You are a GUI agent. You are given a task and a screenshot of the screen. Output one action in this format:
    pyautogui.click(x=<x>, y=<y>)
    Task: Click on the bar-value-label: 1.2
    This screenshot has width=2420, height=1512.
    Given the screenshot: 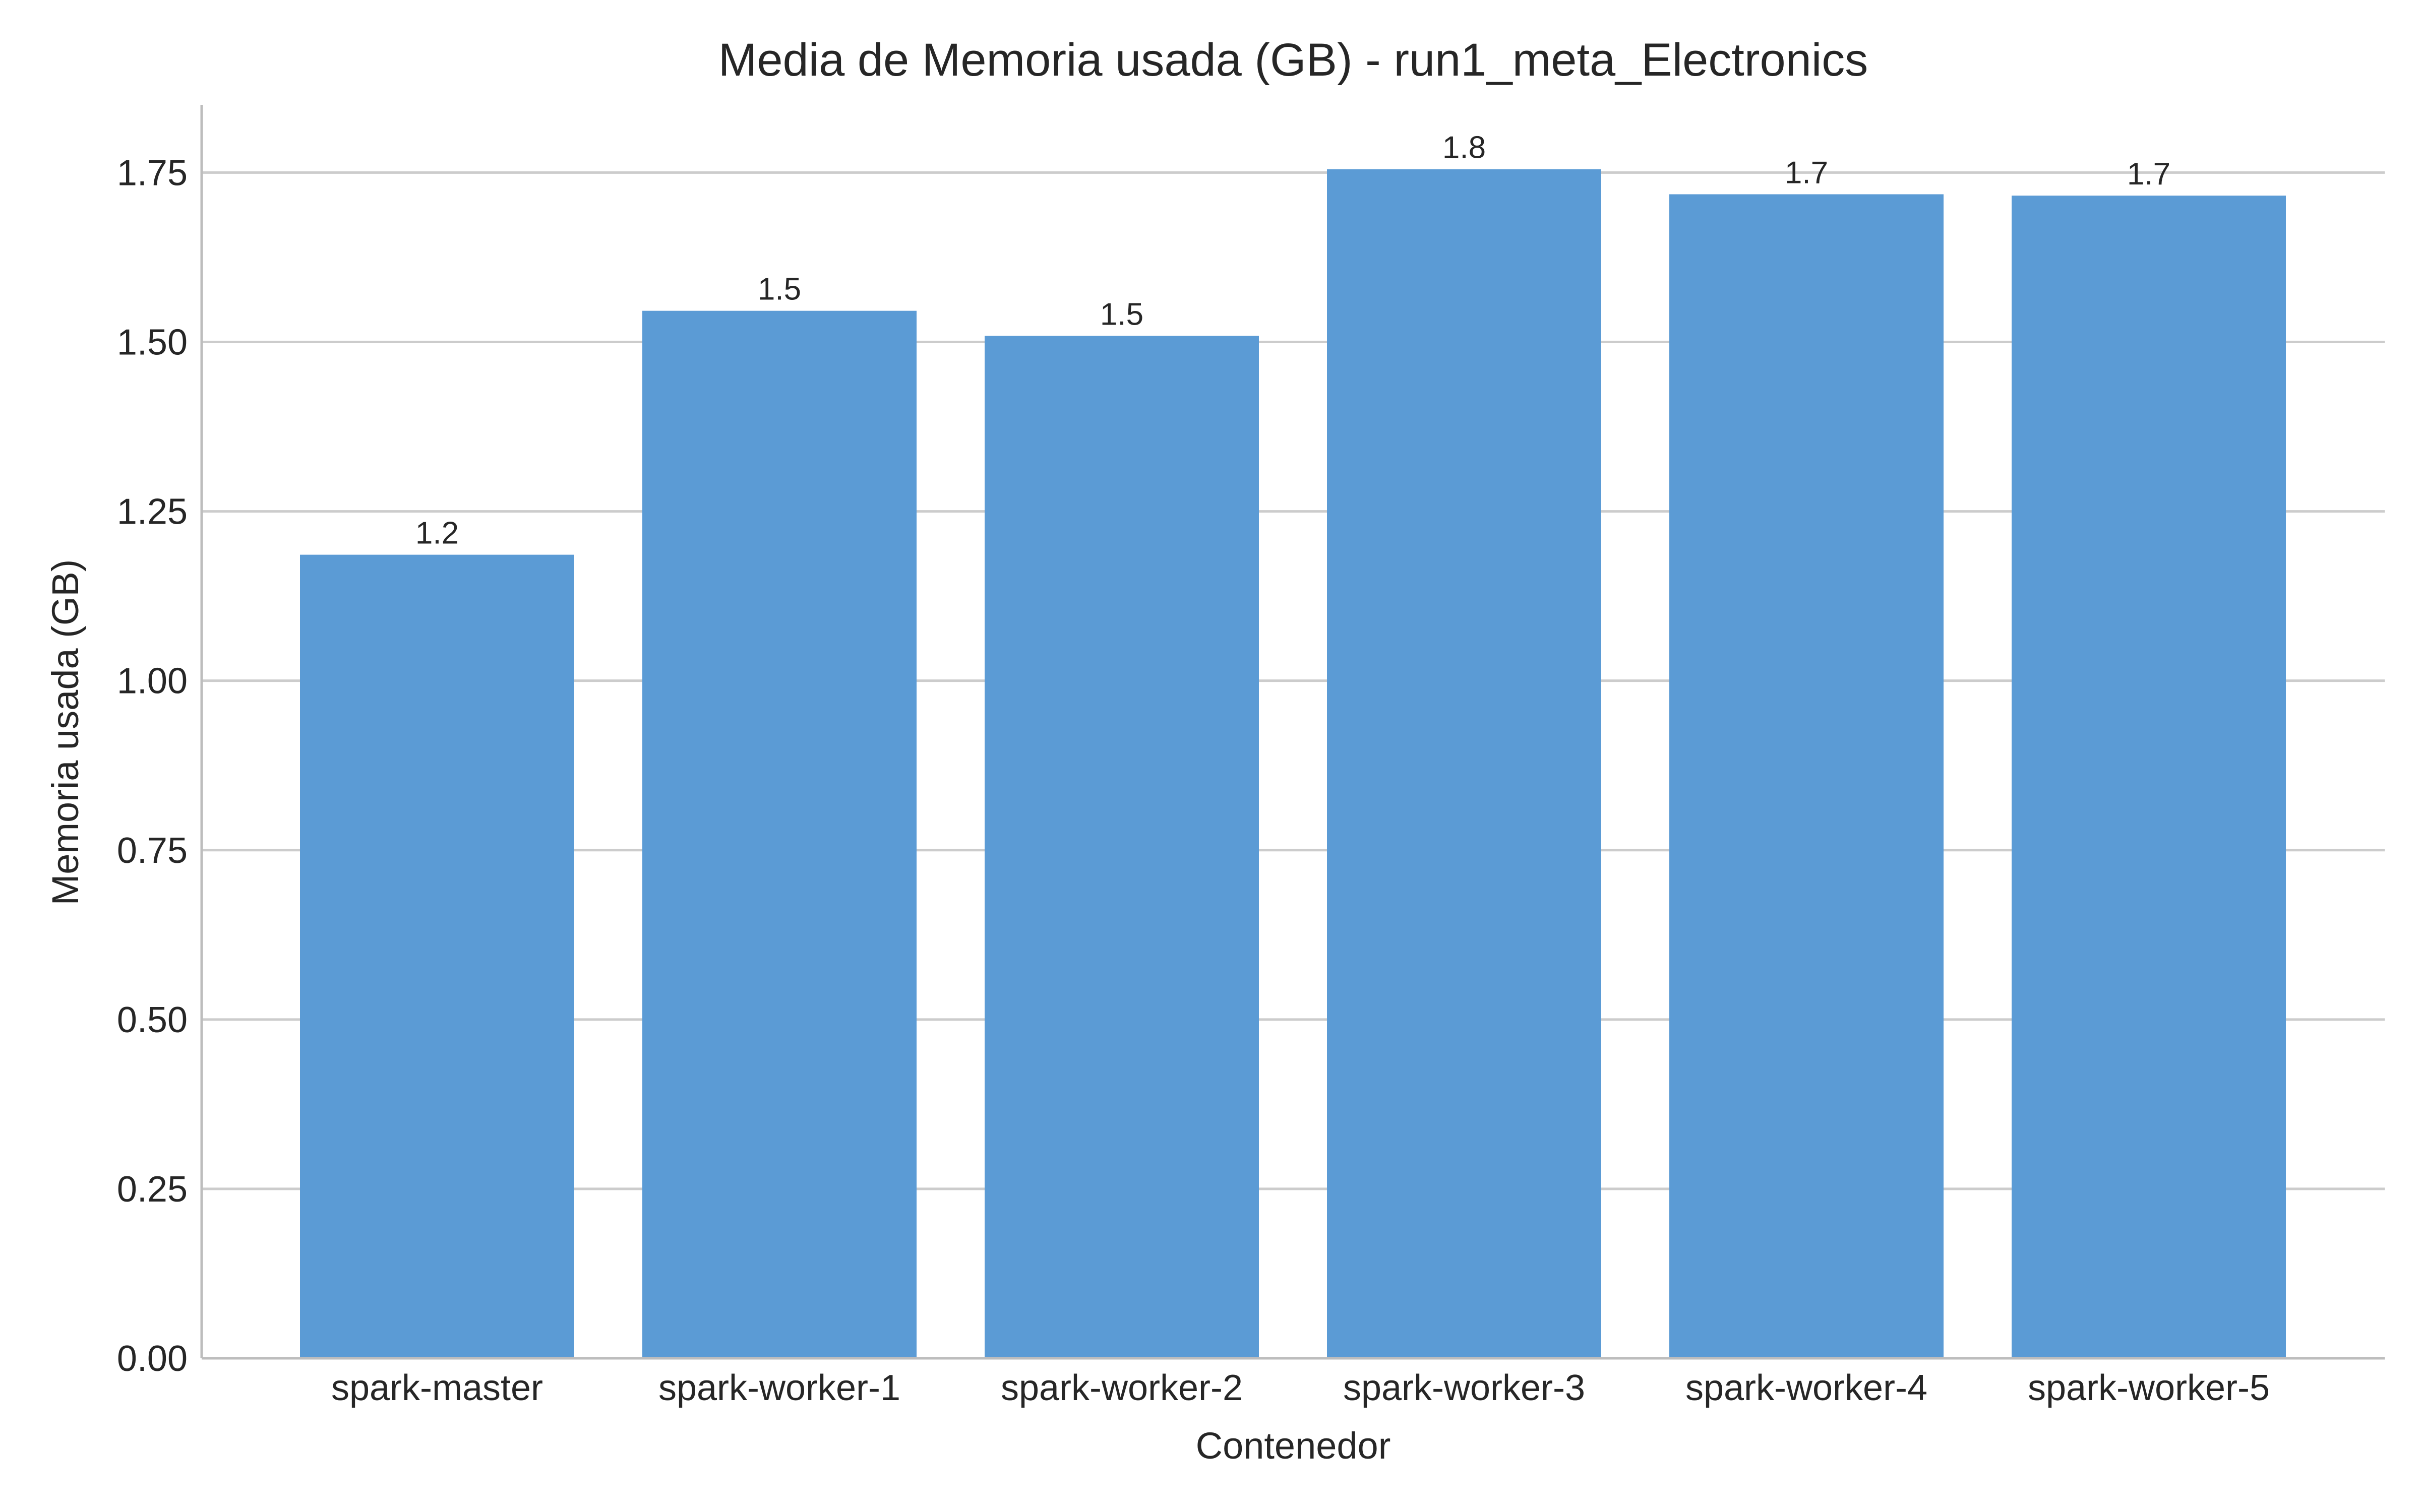 What is the action you would take?
    pyautogui.click(x=437, y=533)
    